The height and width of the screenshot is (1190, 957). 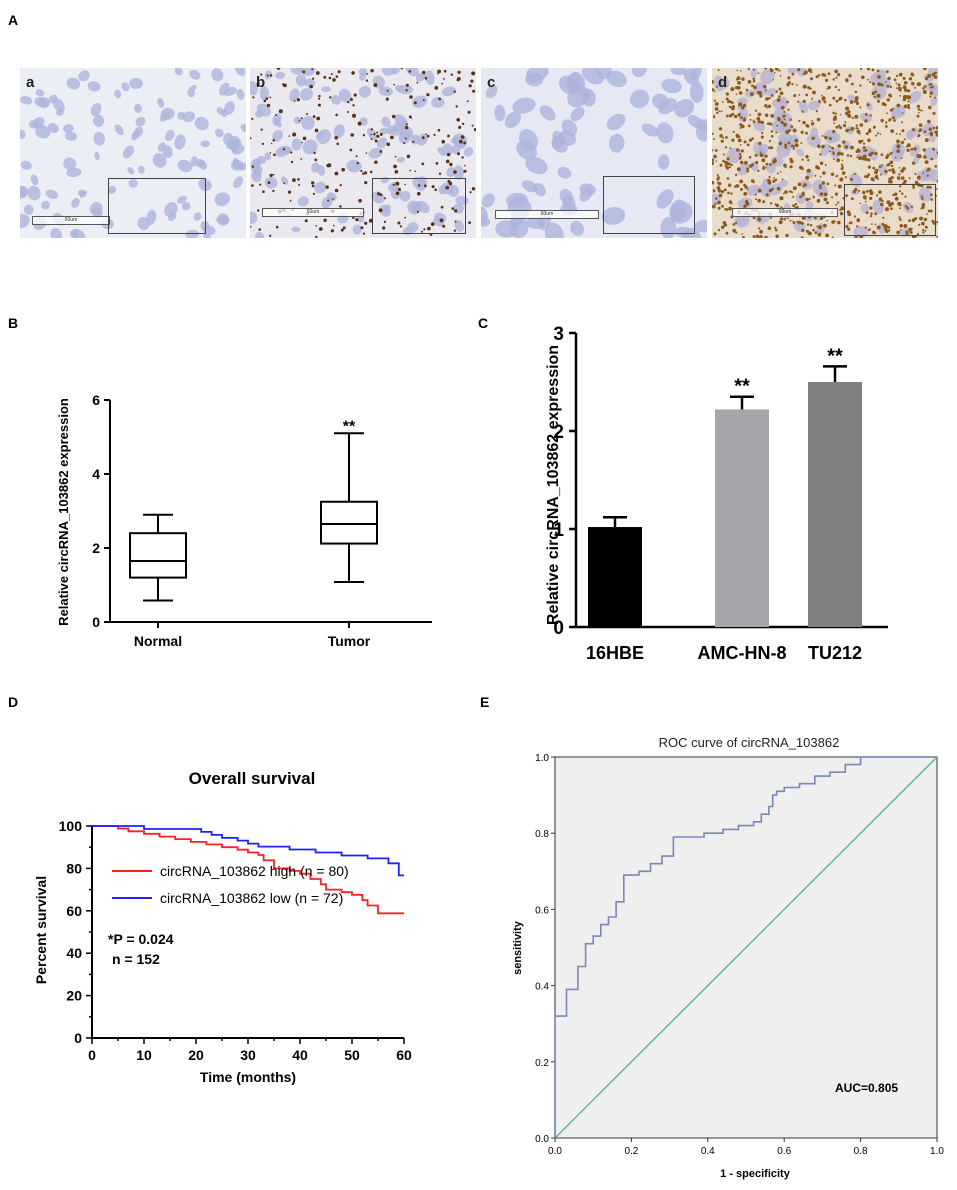 What do you see at coordinates (483, 323) in the screenshot?
I see `panel-label-c: C` at bounding box center [483, 323].